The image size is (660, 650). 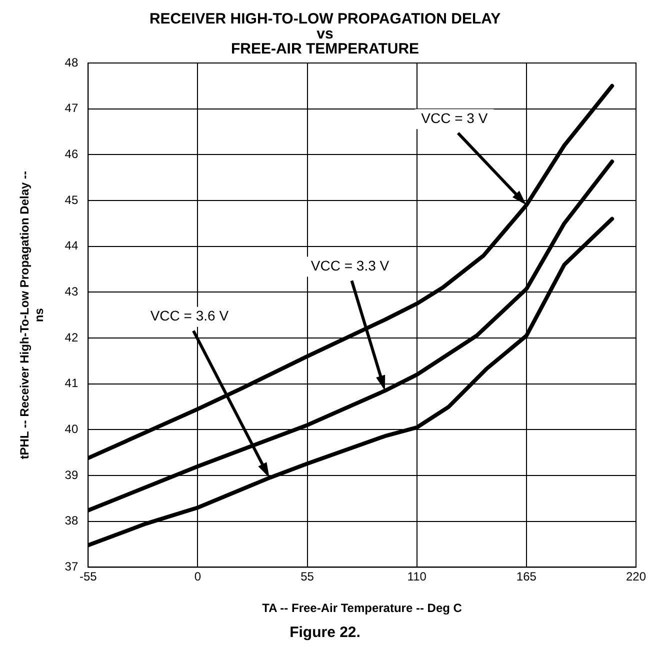 I want to click on y-tick-label: 47, so click(x=71, y=108).